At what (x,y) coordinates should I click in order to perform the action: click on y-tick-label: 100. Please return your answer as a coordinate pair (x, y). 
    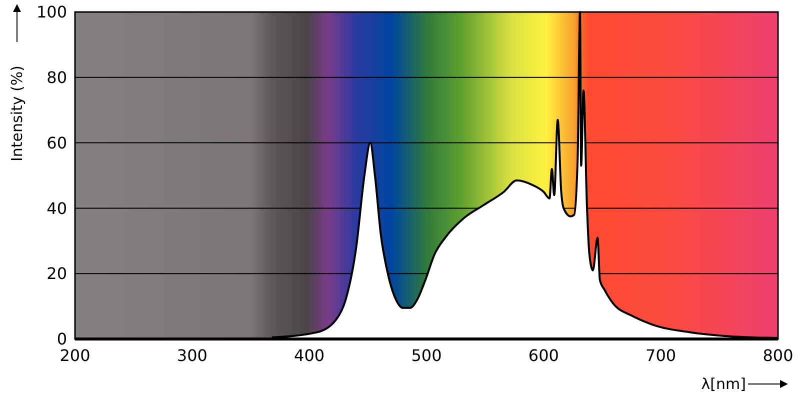
    Looking at the image, I should click on (51, 12).